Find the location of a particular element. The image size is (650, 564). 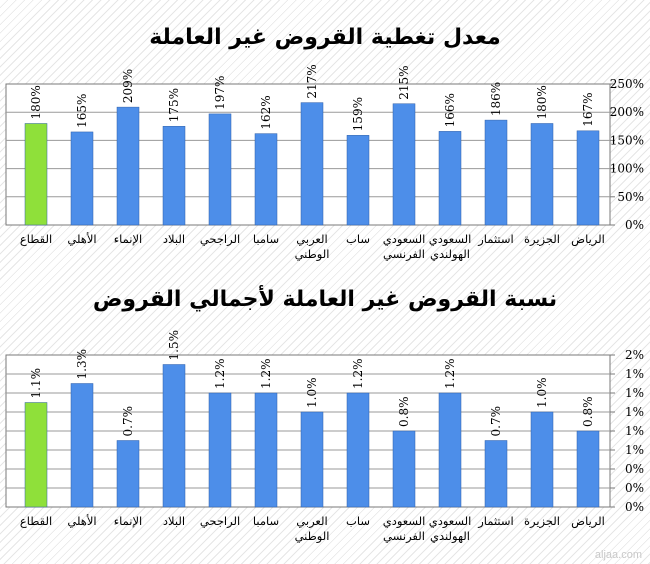

data-label: 1.1% is located at coordinates (36, 383).